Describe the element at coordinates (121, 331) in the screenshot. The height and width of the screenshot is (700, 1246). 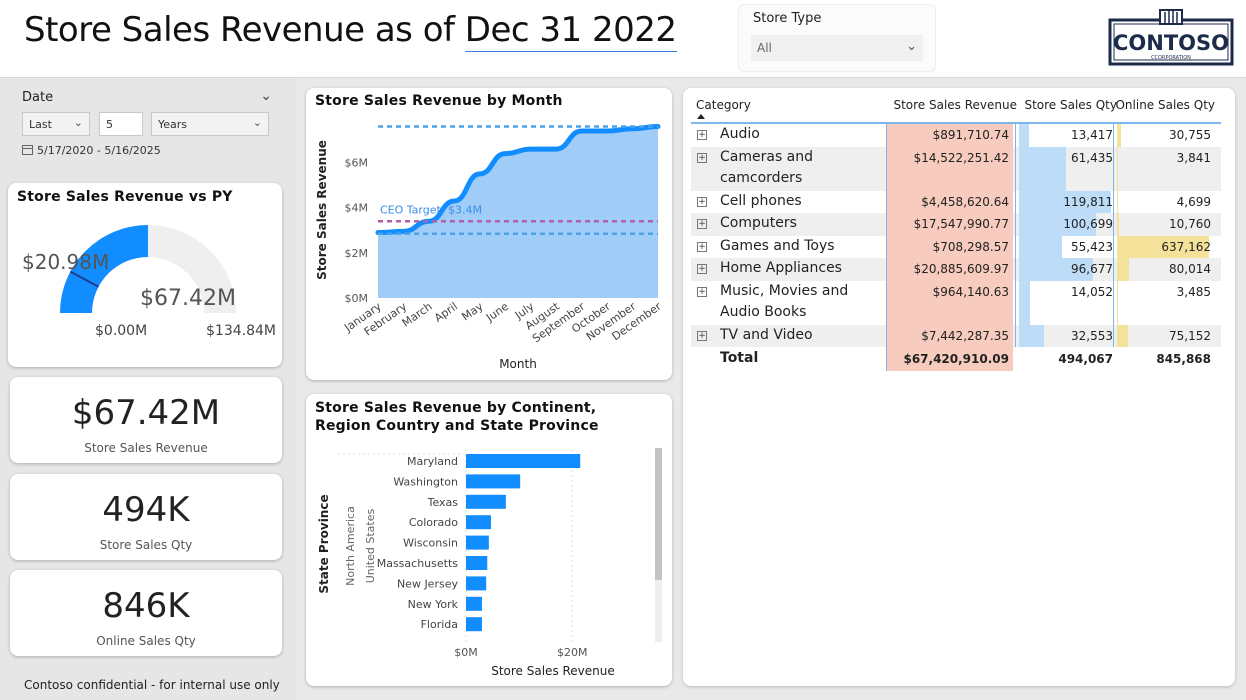
I see `gauge-min-label: $0.00M` at that location.